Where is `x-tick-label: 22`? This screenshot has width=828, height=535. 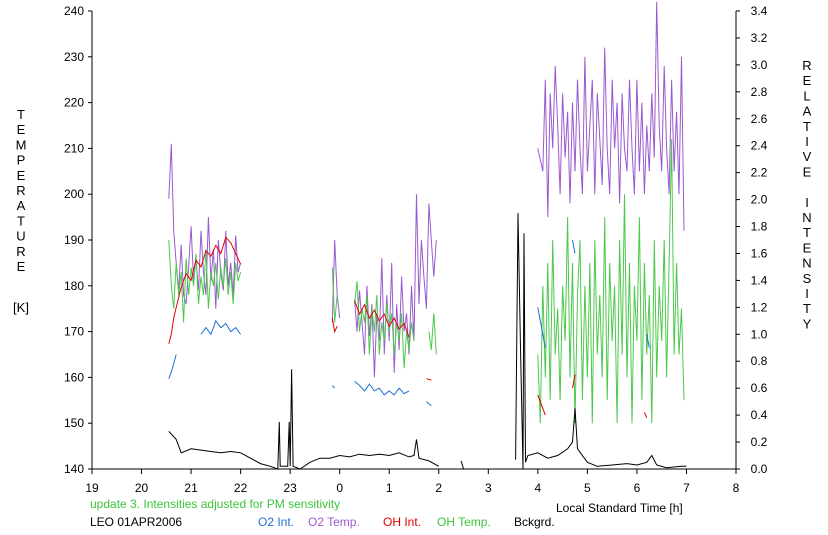
x-tick-label: 22 is located at coordinates (241, 488).